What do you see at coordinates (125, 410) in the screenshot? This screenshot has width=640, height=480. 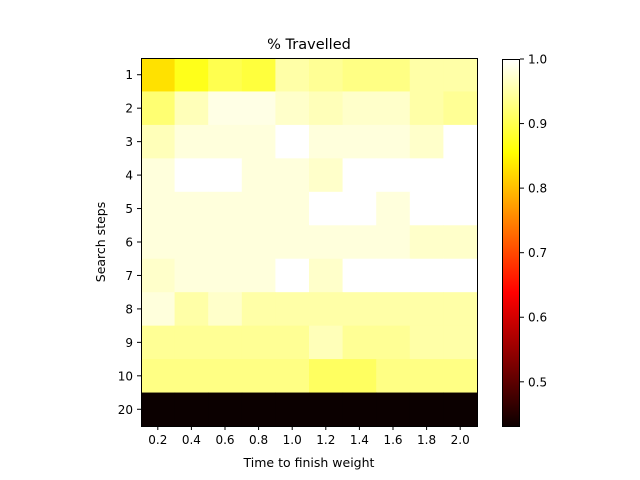 I see `y-tick-label: 20` at bounding box center [125, 410].